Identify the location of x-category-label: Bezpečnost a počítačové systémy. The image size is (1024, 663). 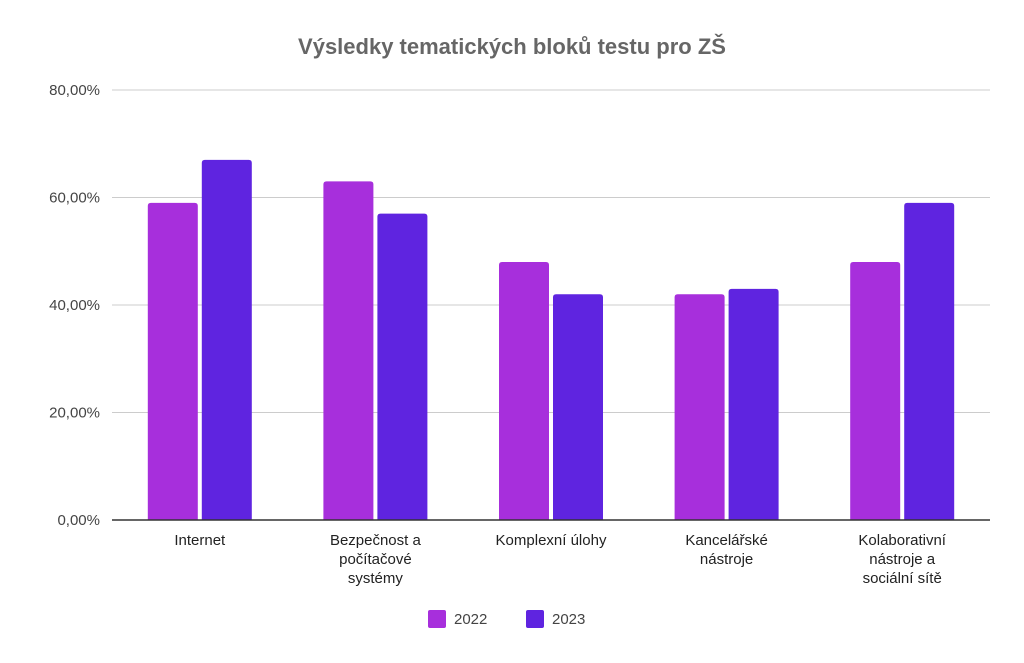
(376, 559).